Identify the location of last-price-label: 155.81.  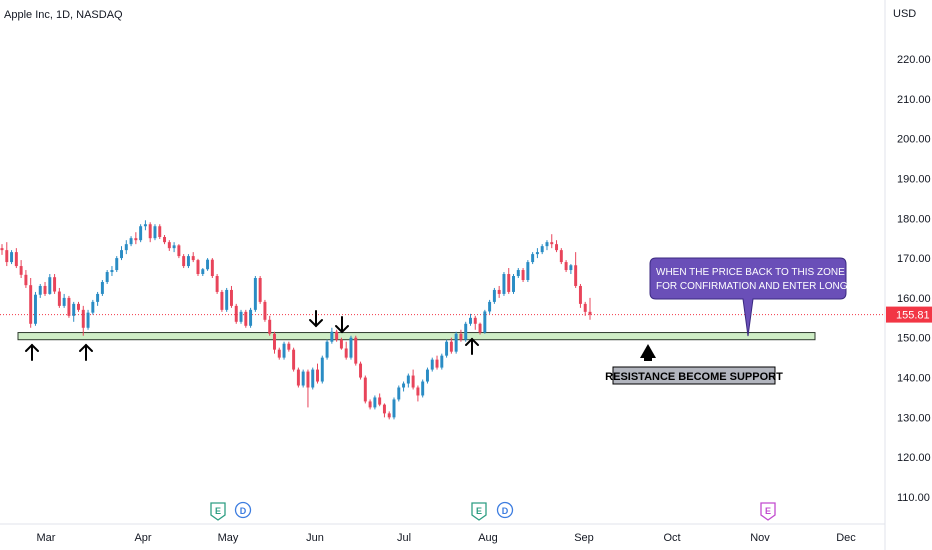
(913, 316).